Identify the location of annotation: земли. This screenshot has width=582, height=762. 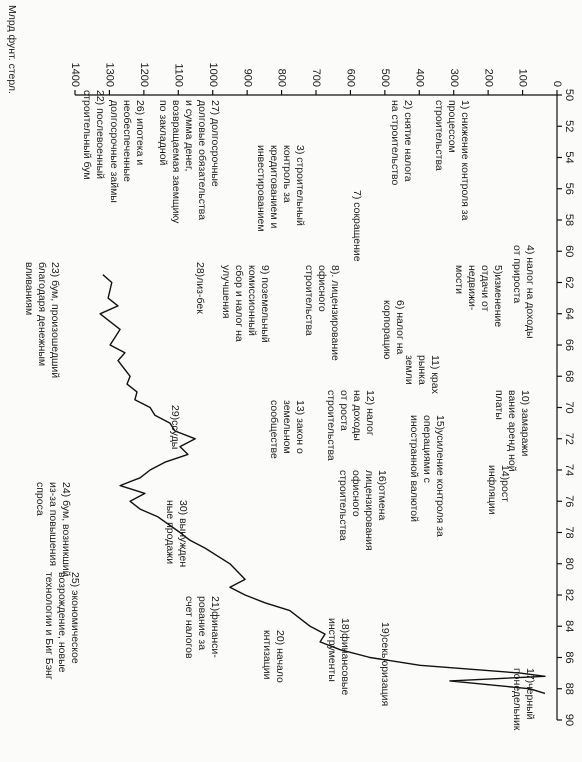
(409, 370).